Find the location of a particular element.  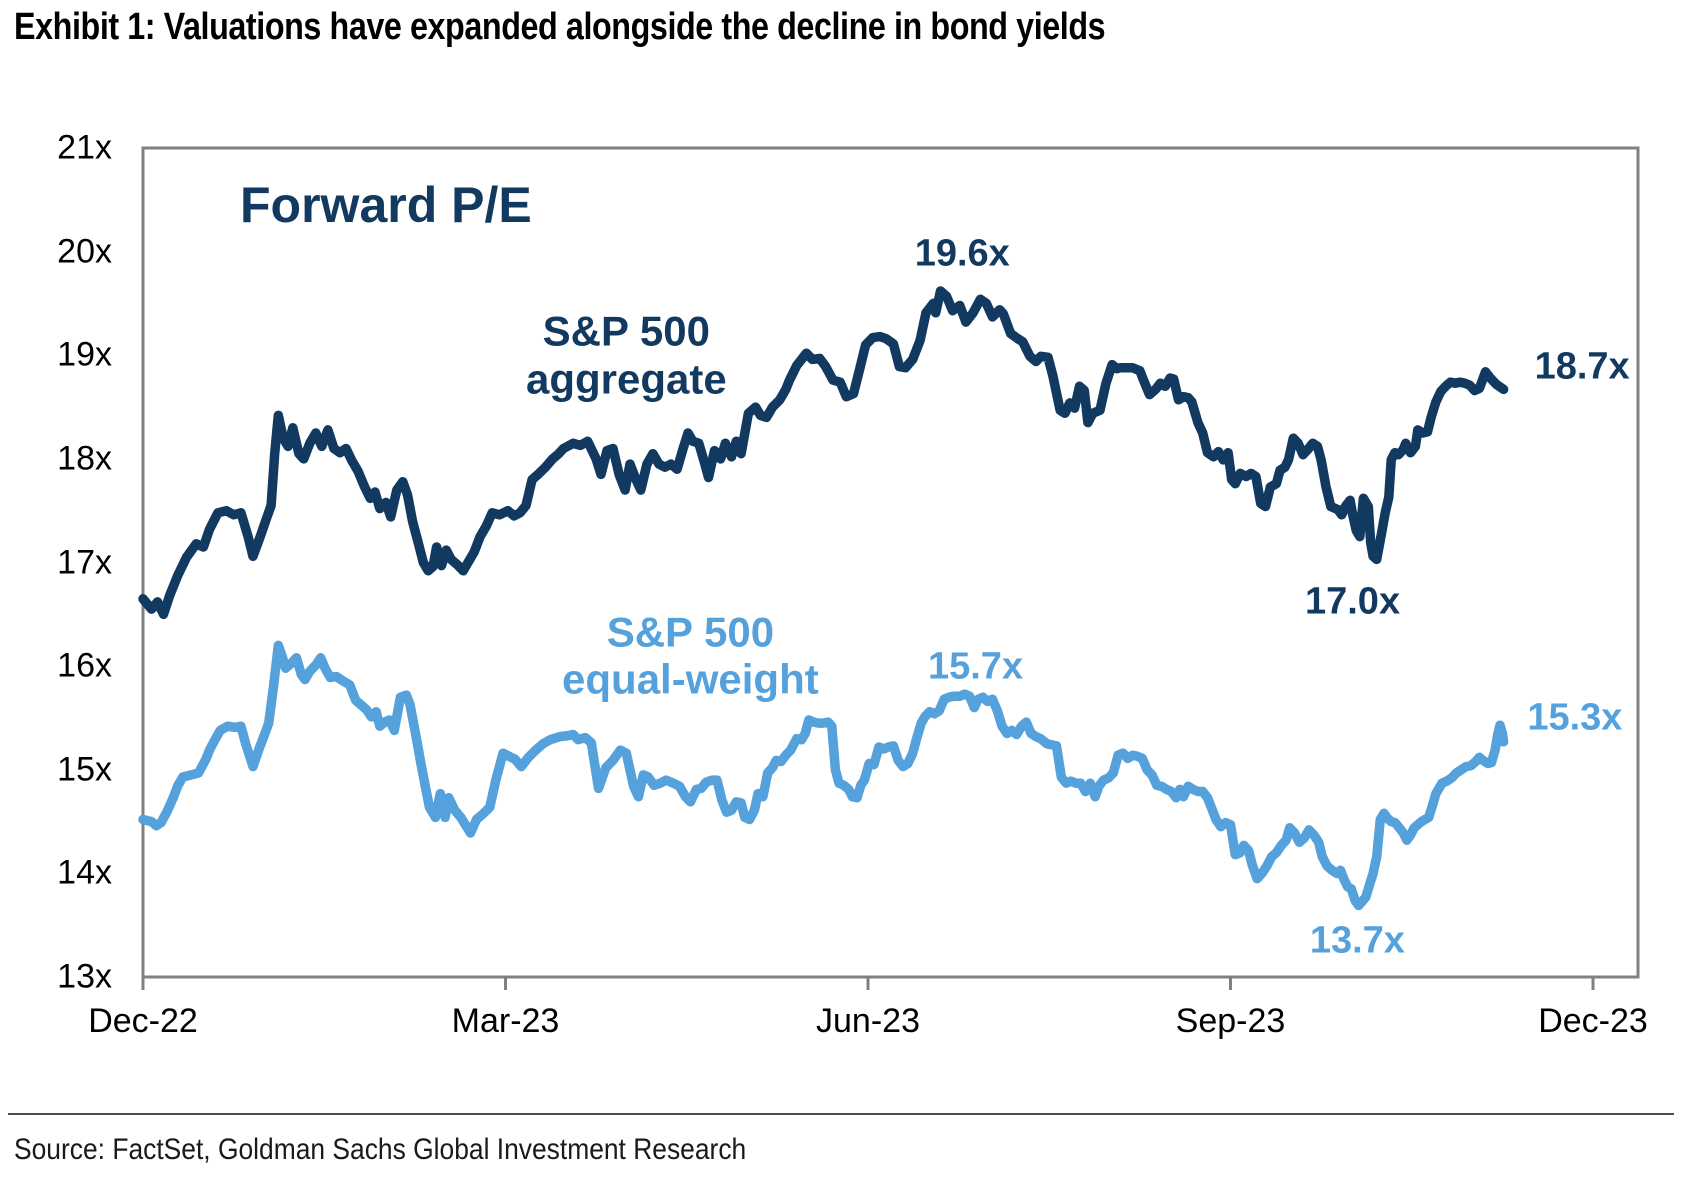

data-point-label: 17.0x is located at coordinates (1352, 601).